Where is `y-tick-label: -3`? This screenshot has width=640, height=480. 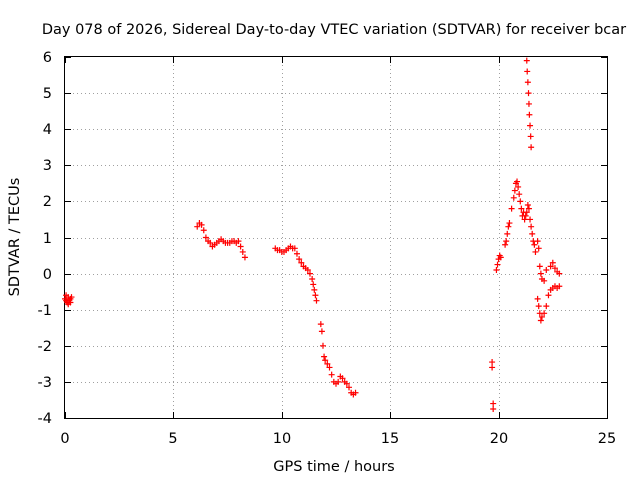
y-tick-label: -3 is located at coordinates (45, 383).